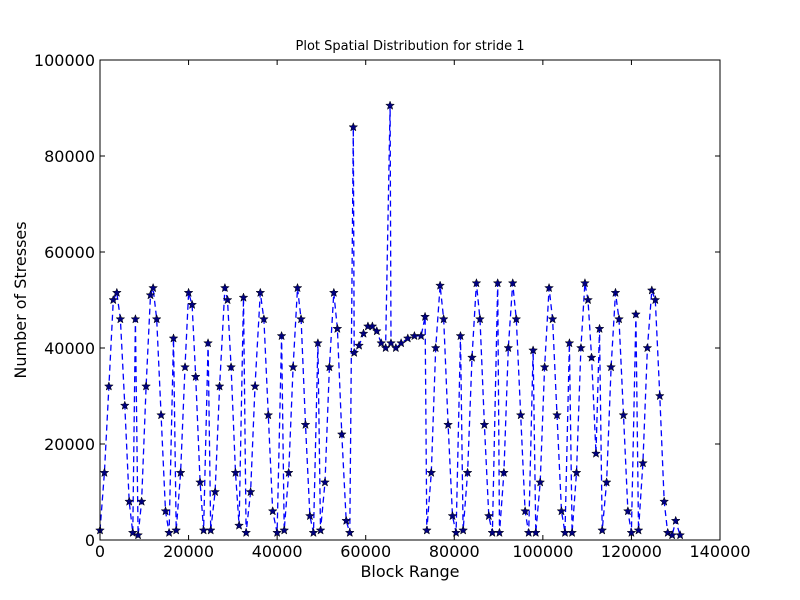  What do you see at coordinates (90, 540) in the screenshot?
I see `y-tick-label: 0` at bounding box center [90, 540].